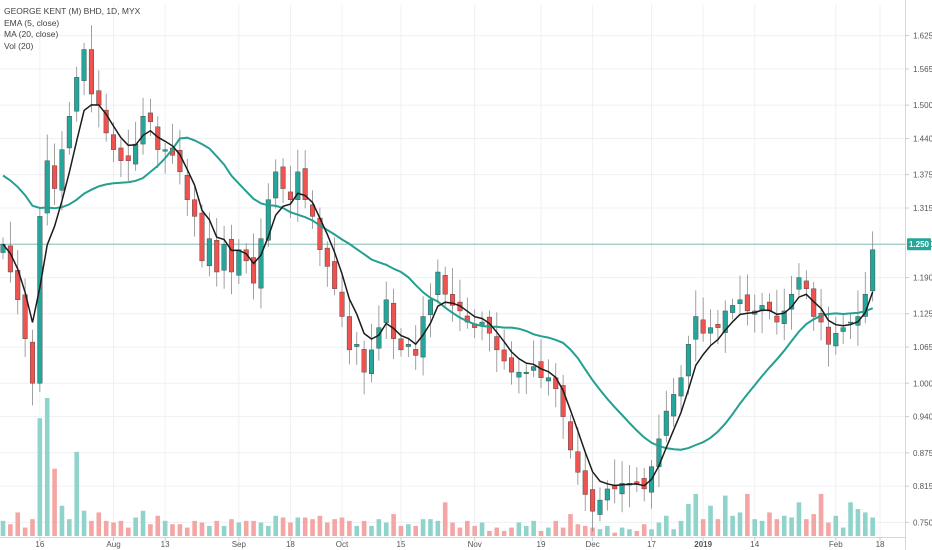 The width and height of the screenshot is (932, 550). Describe the element at coordinates (32, 22) in the screenshot. I see `ema-legend: EMA (5, close)` at that location.